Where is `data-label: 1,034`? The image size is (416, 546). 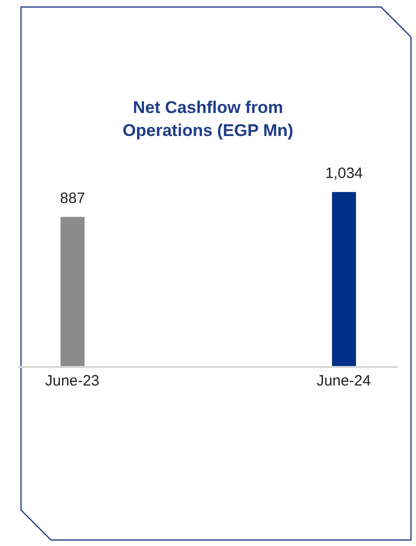 data-label: 1,034 is located at coordinates (344, 173).